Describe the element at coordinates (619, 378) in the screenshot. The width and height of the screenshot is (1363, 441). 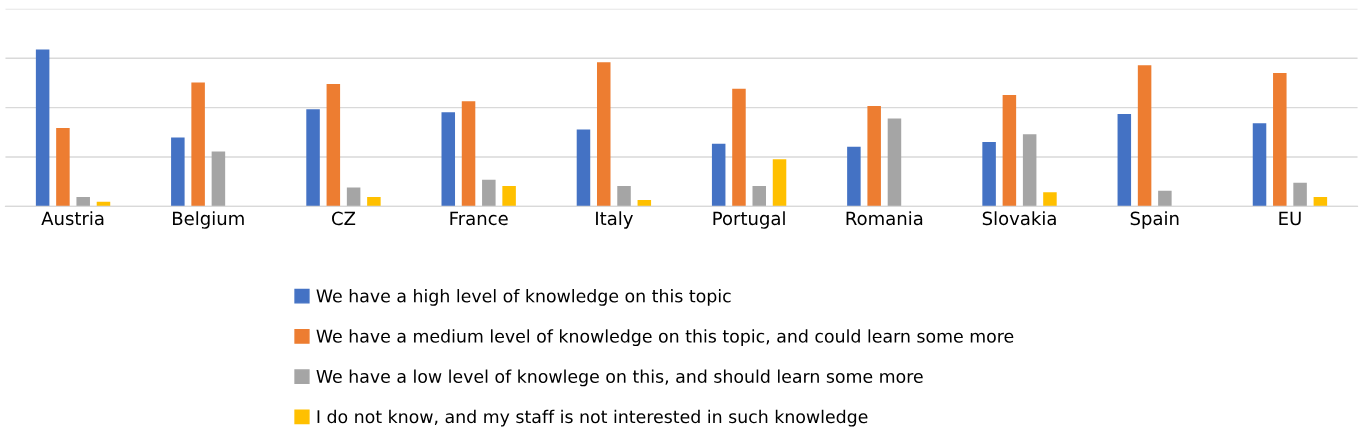
I see `legend-label: We have a low level of knowlege on this, and should learn some more` at that location.